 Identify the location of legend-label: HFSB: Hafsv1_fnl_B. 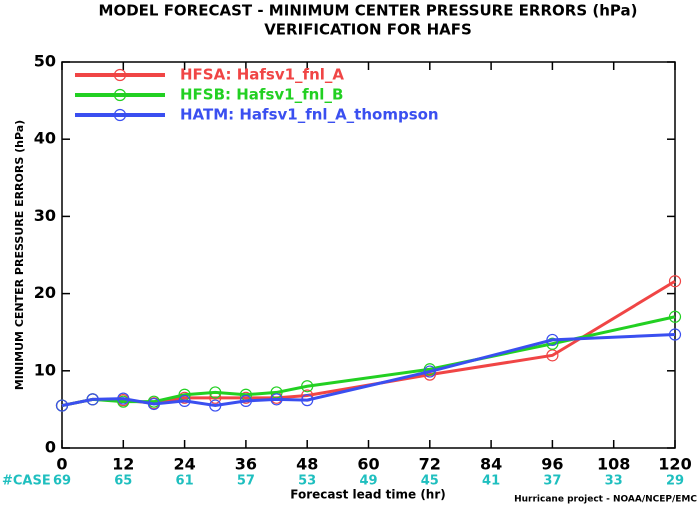
(261, 95).